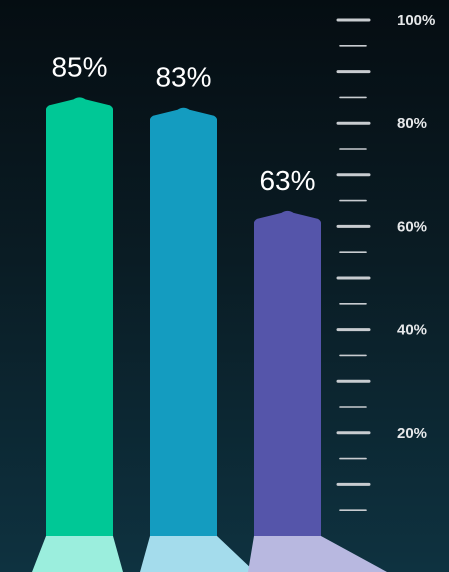  I want to click on y-tick-label: 80%, so click(412, 123).